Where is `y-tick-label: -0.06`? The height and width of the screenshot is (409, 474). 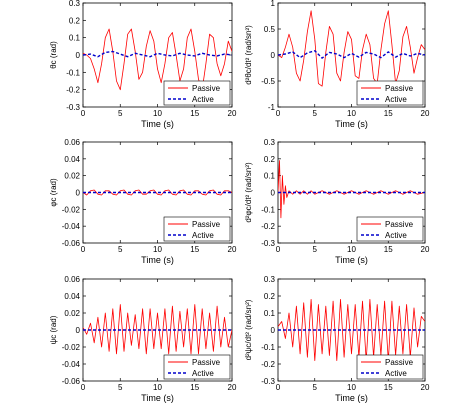 y-tick-label: -0.06 is located at coordinates (71, 381).